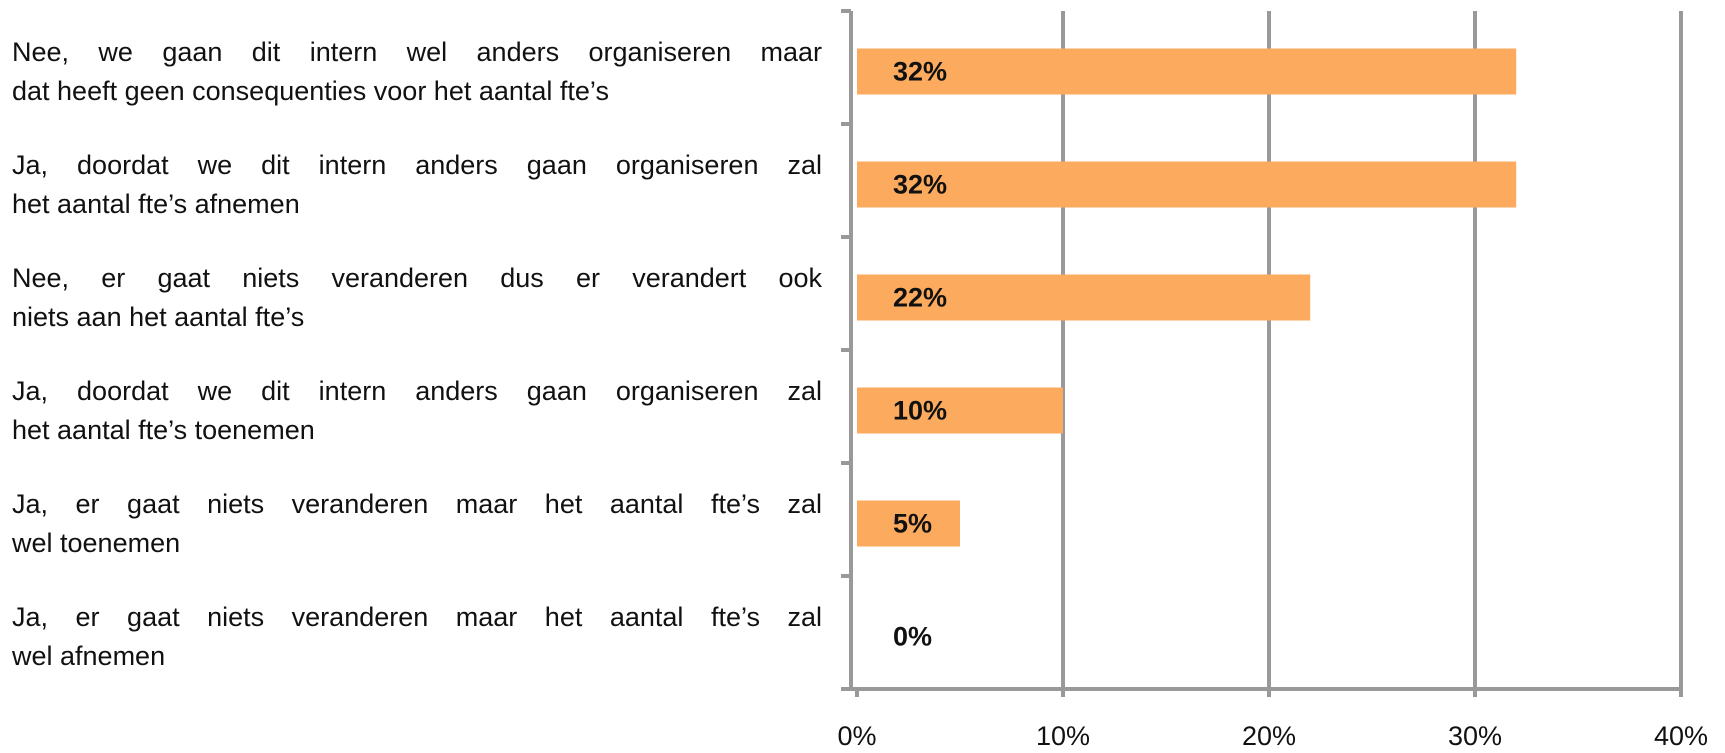 This screenshot has height=753, width=1725. Describe the element at coordinates (920, 411) in the screenshot. I see `data-label: 10%` at that location.